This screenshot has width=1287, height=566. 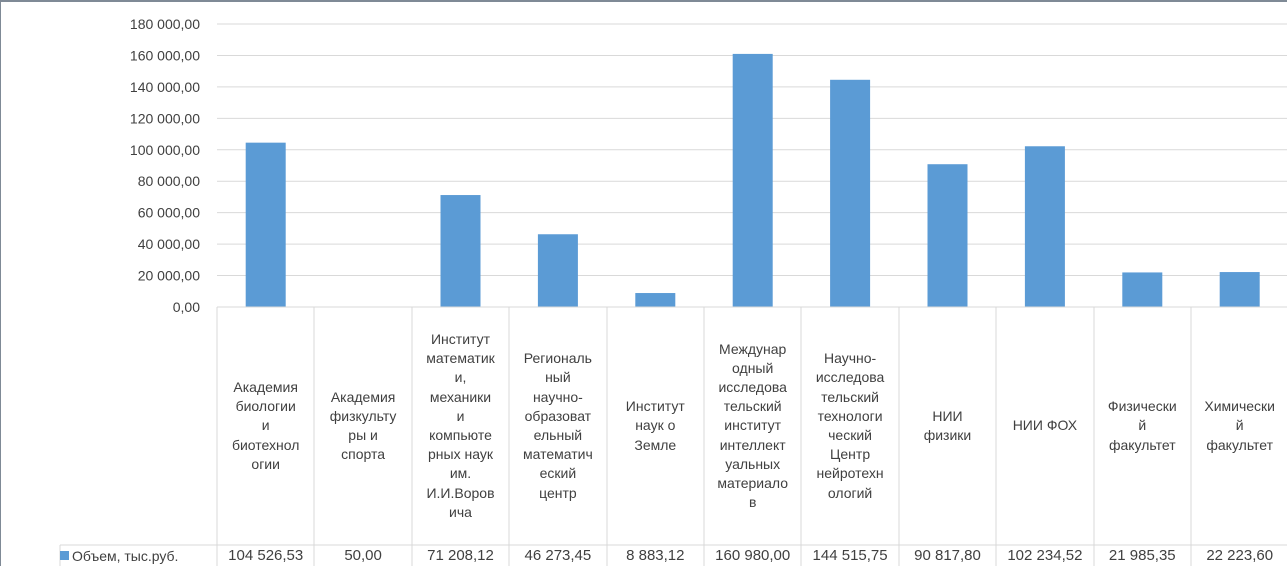 What do you see at coordinates (460, 555) in the screenshot?
I see `data-value-label: 71 208,12` at bounding box center [460, 555].